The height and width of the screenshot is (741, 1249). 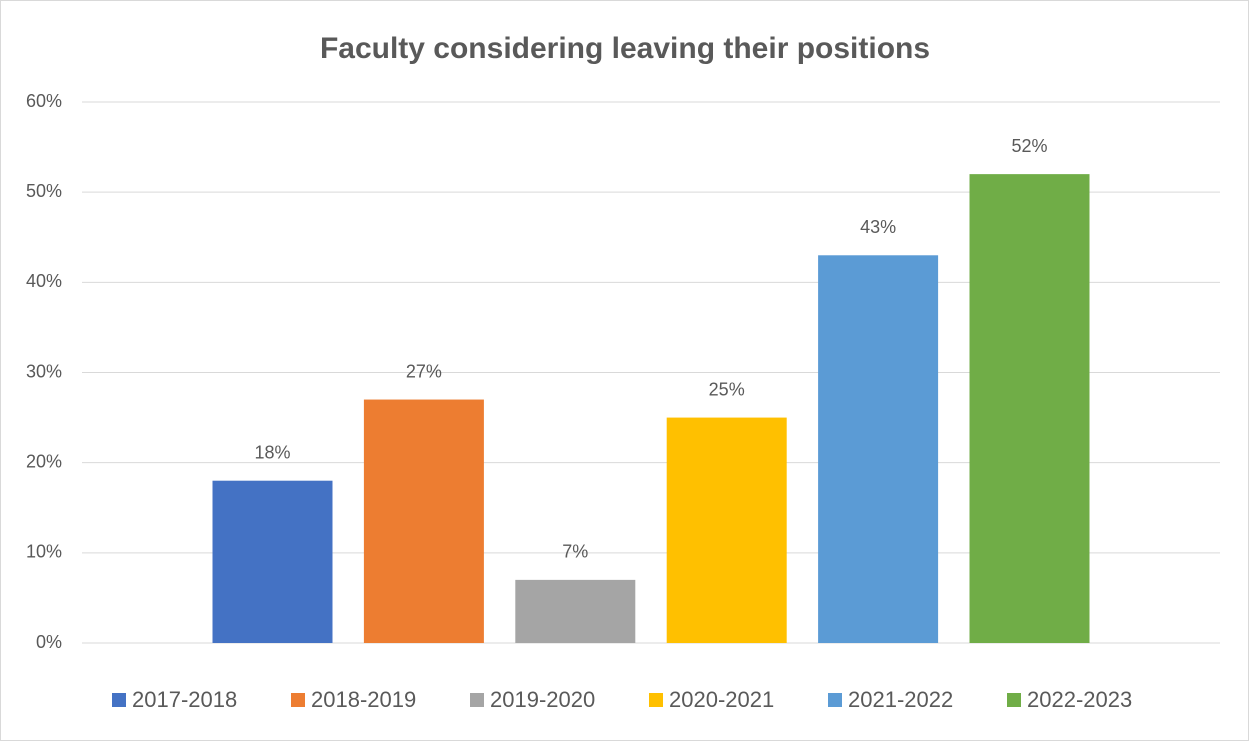 What do you see at coordinates (575, 552) in the screenshot?
I see `data-label: 7%` at bounding box center [575, 552].